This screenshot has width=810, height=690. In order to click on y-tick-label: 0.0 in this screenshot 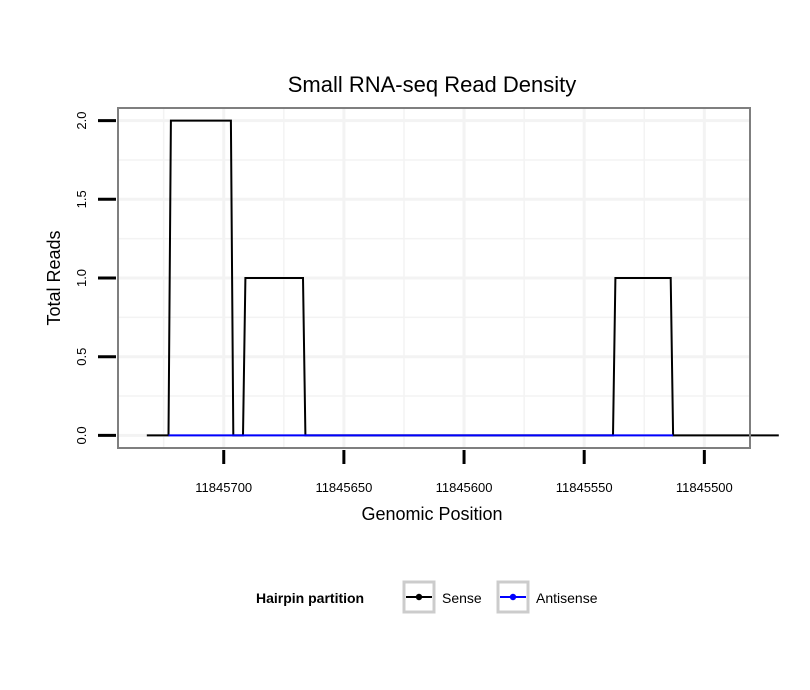, I will do `click(81, 435)`.